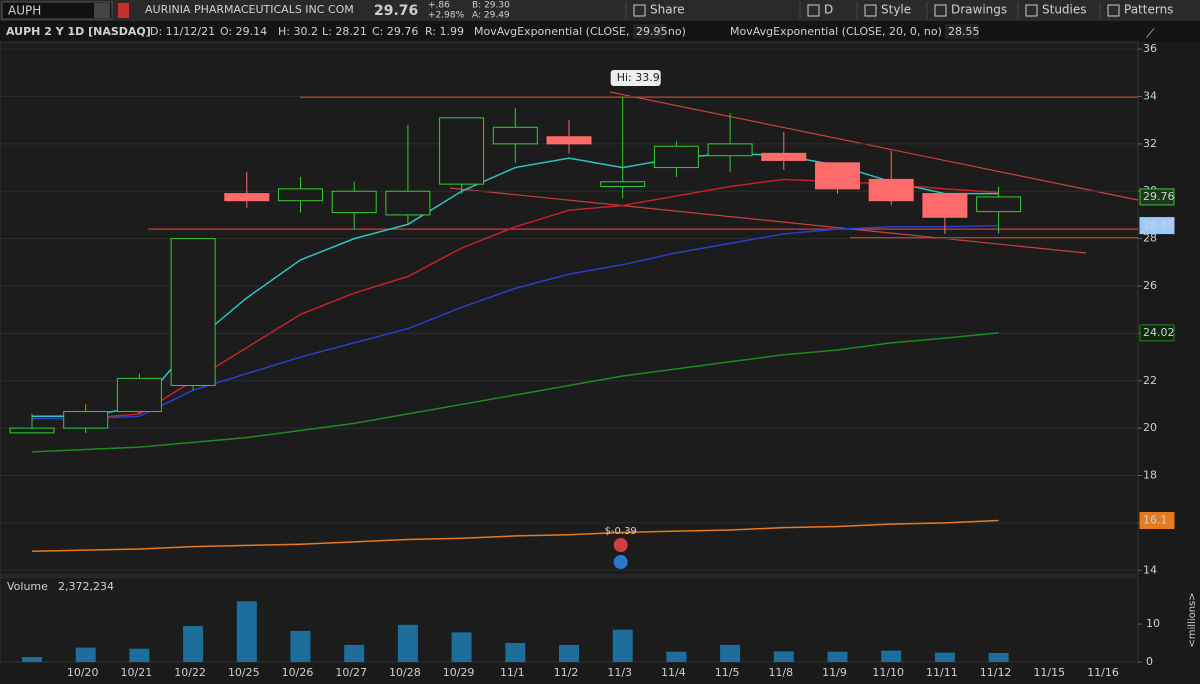  I want to click on price-tag-label: 28.55, so click(1159, 225).